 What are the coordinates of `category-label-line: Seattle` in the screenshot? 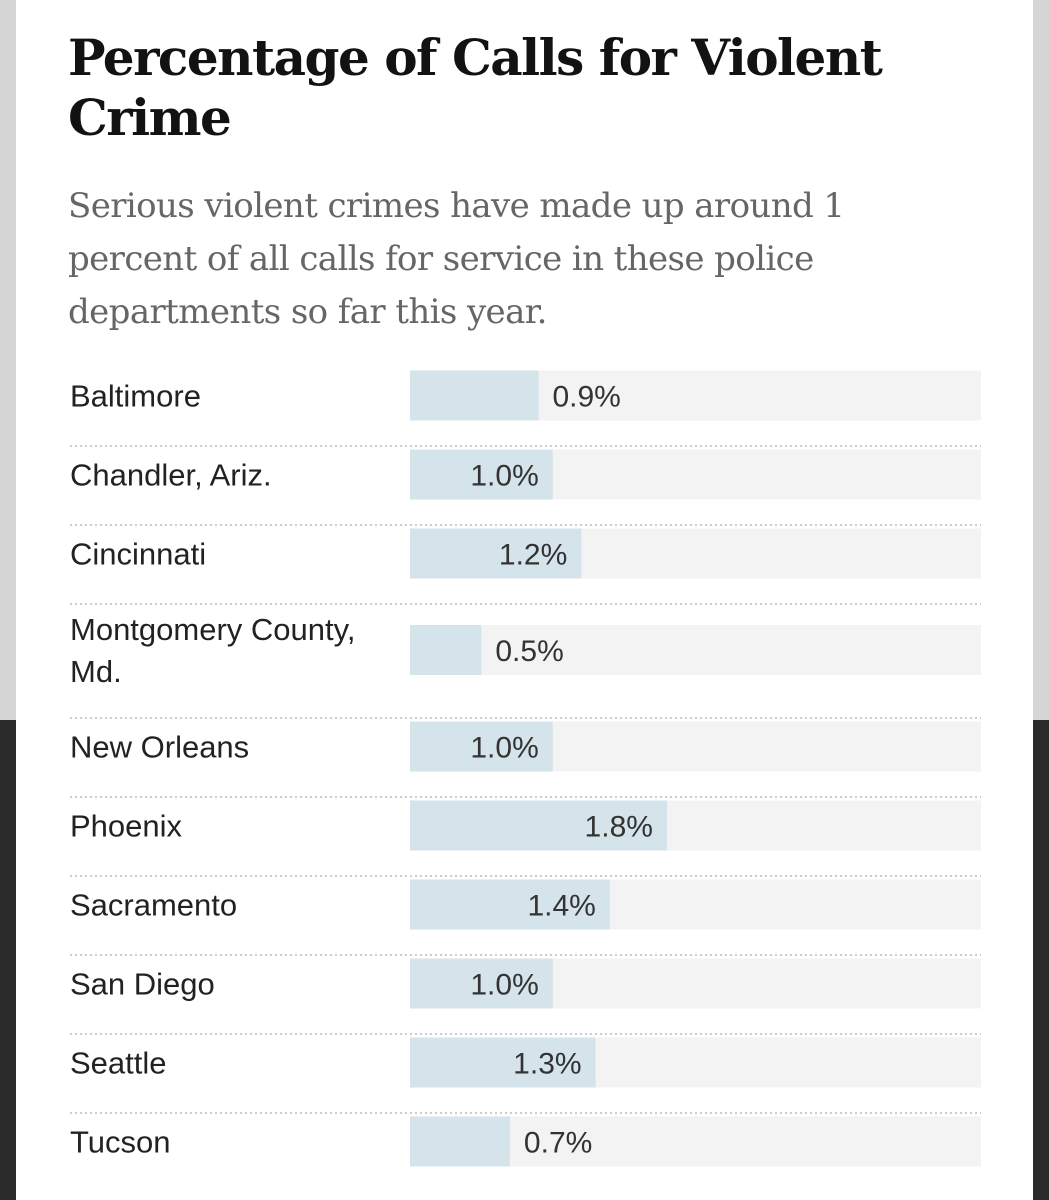 It's located at (118, 1063).